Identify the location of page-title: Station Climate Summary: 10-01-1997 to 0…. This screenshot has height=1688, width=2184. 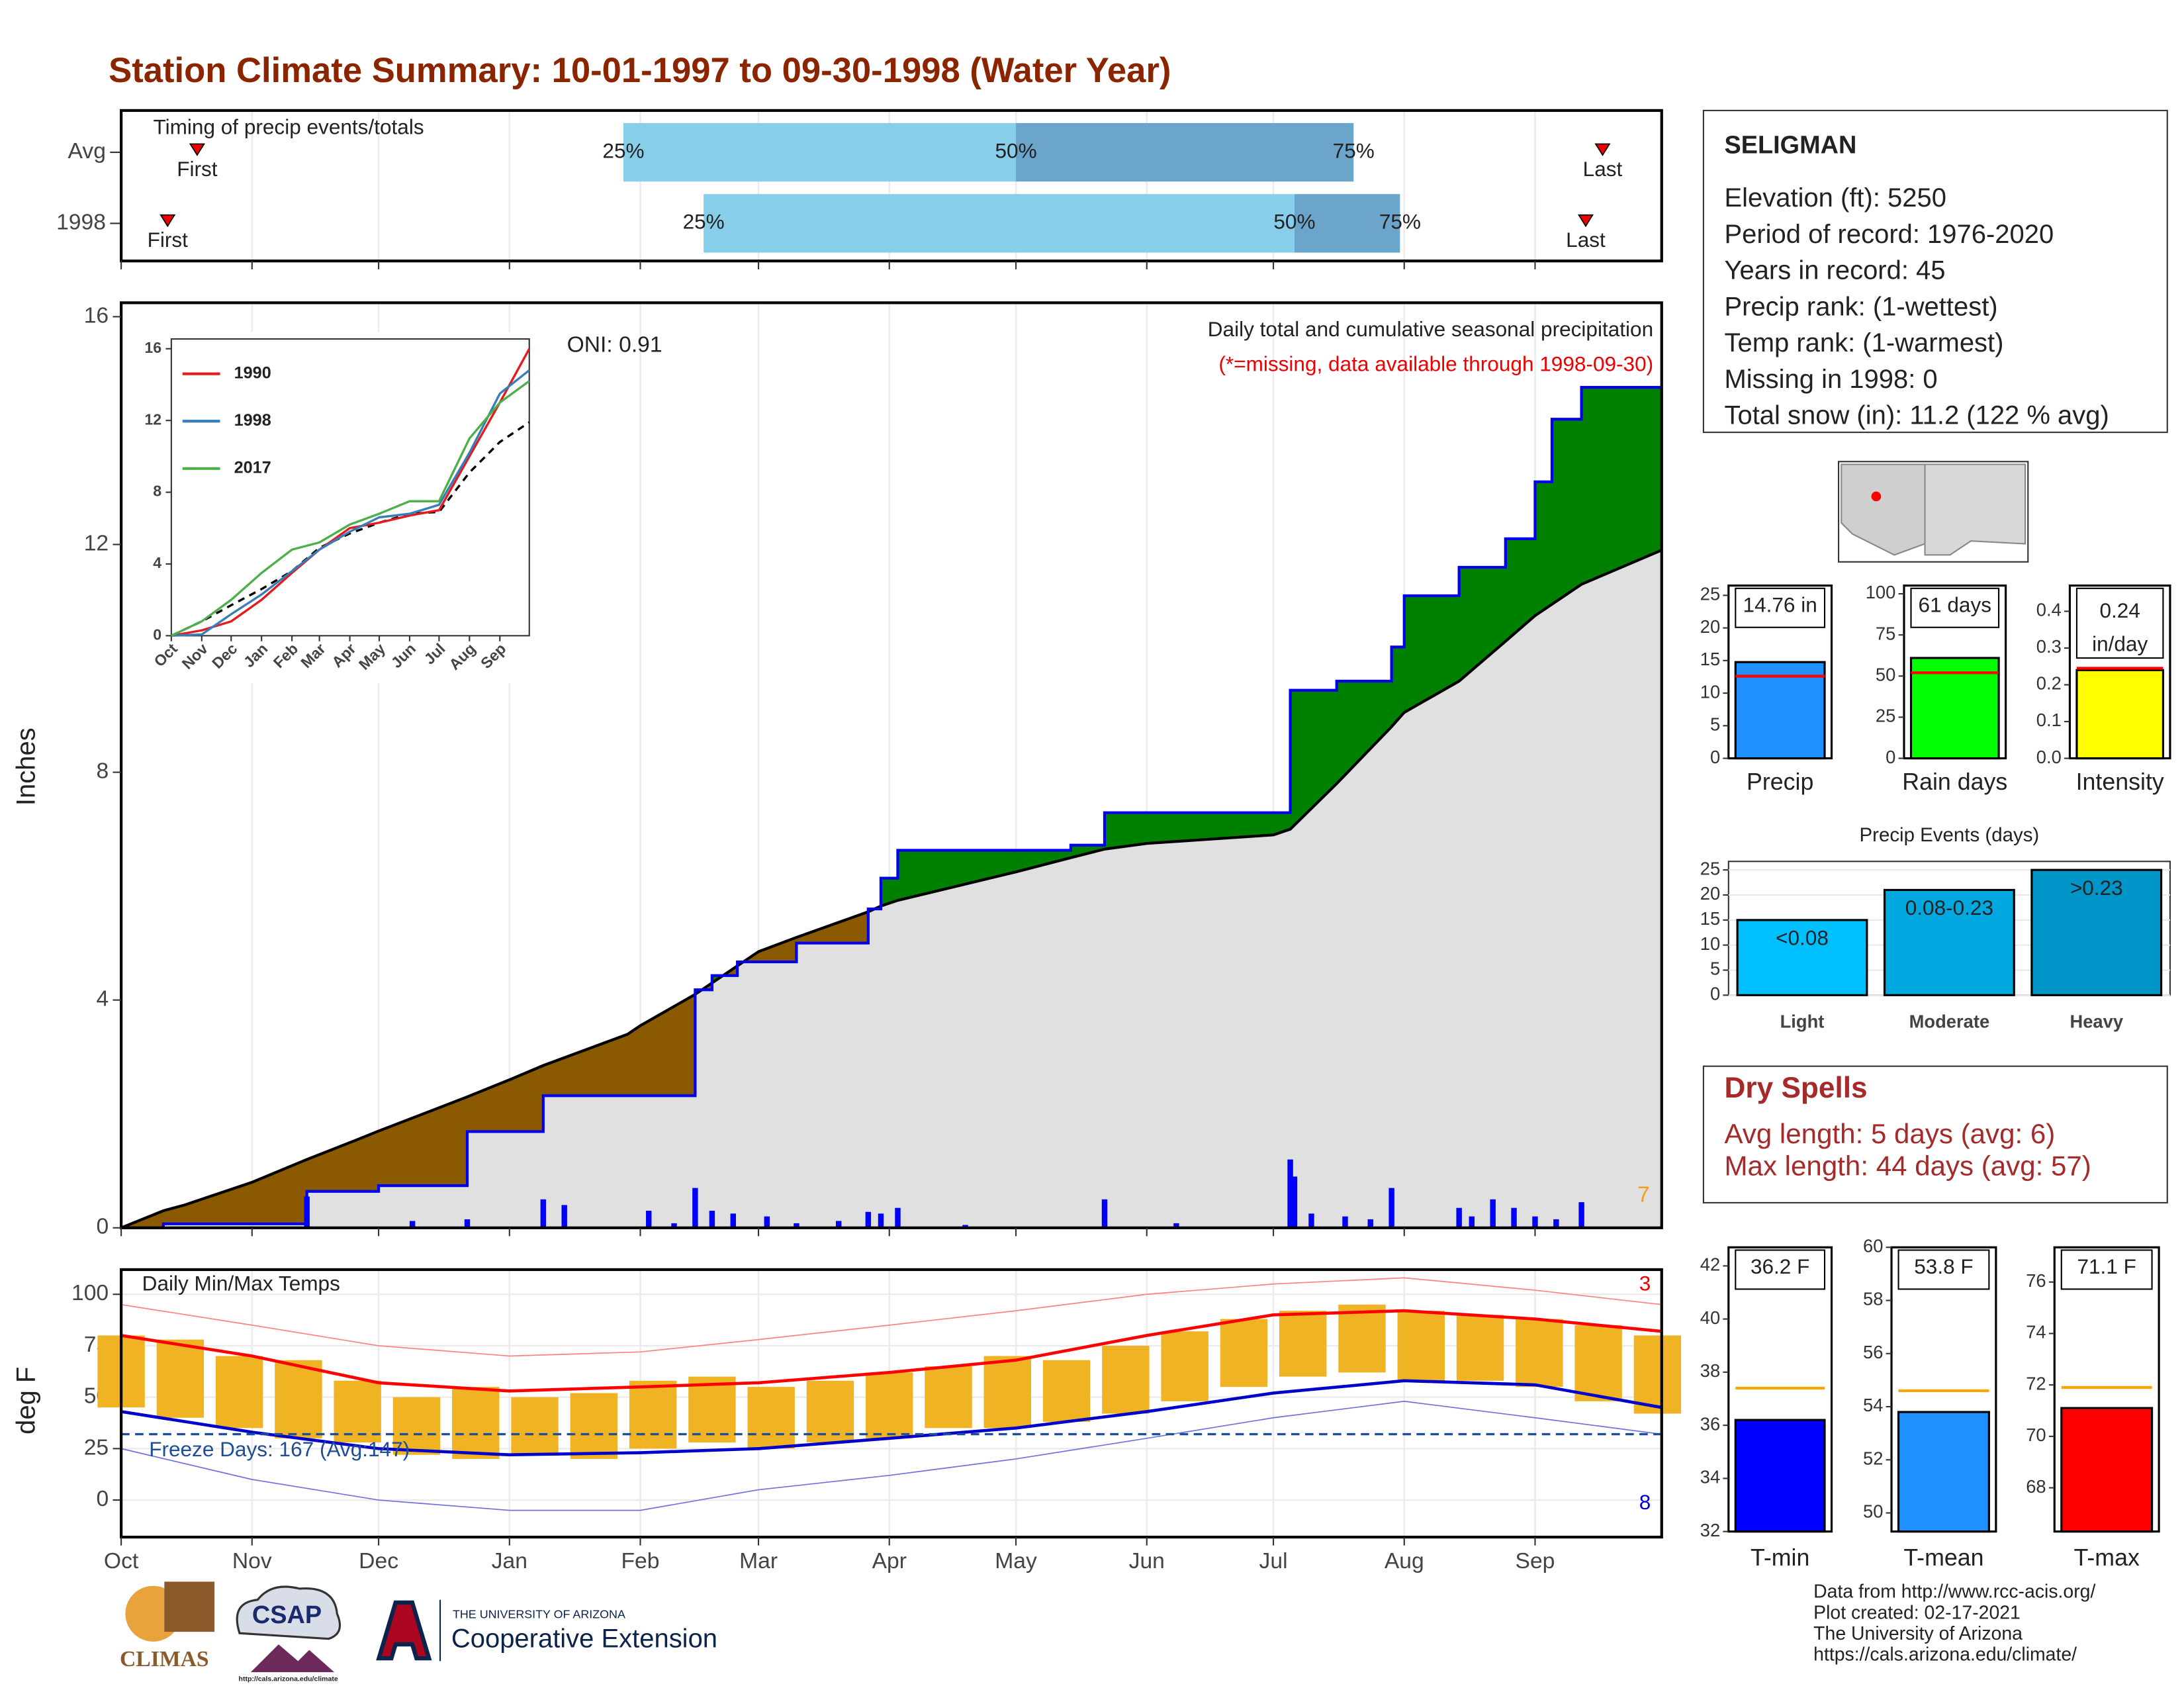
(640, 70).